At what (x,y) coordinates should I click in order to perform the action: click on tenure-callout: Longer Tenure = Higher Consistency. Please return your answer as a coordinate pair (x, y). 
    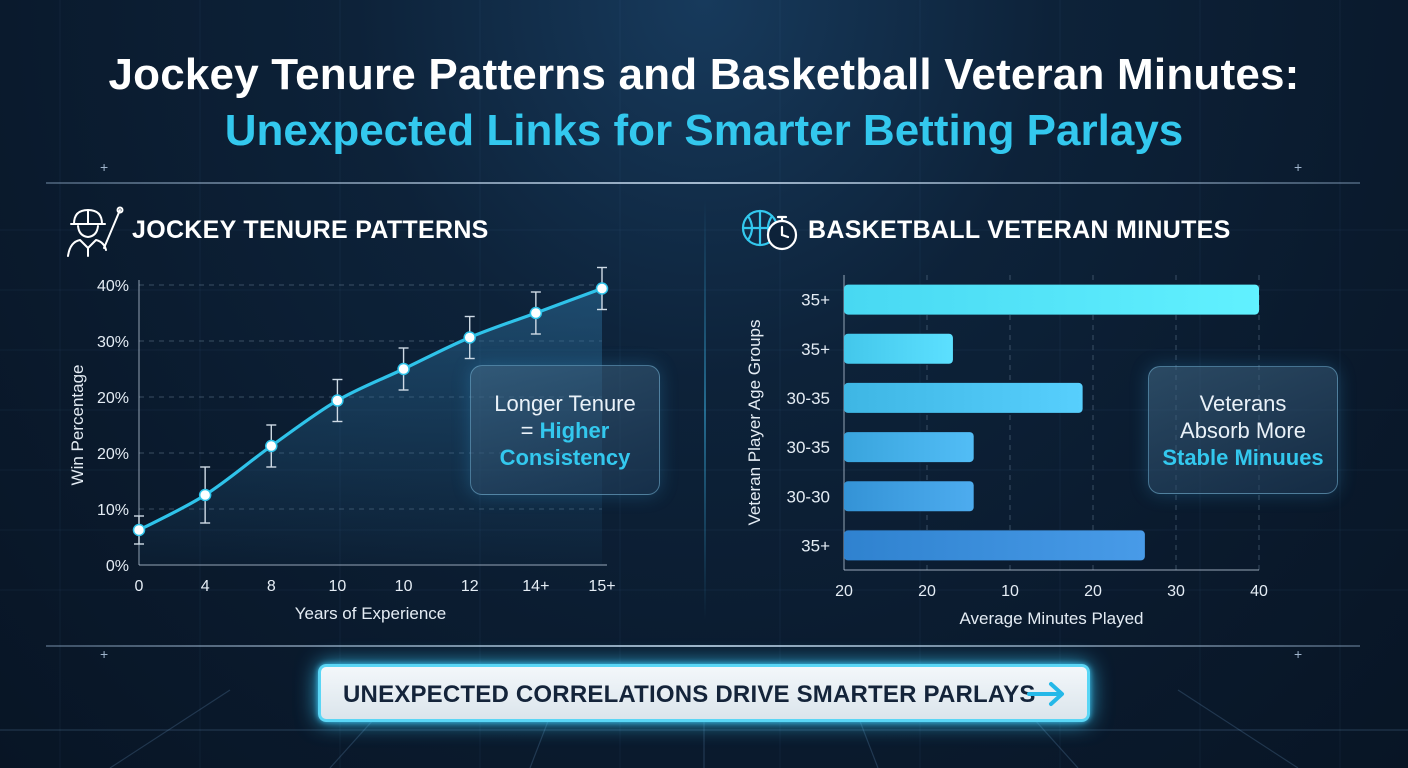
    Looking at the image, I should click on (565, 430).